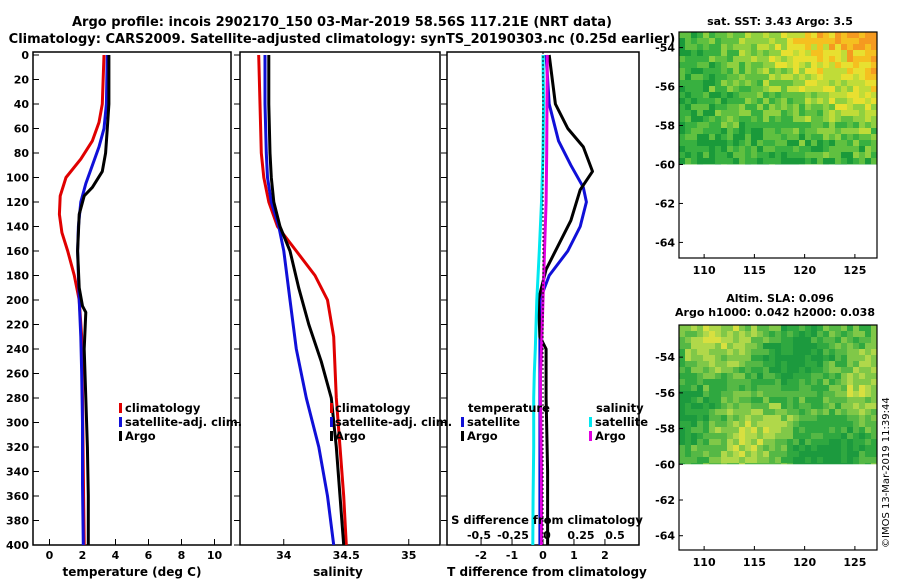  I want to click on legend-marker-satellite, so click(120, 422).